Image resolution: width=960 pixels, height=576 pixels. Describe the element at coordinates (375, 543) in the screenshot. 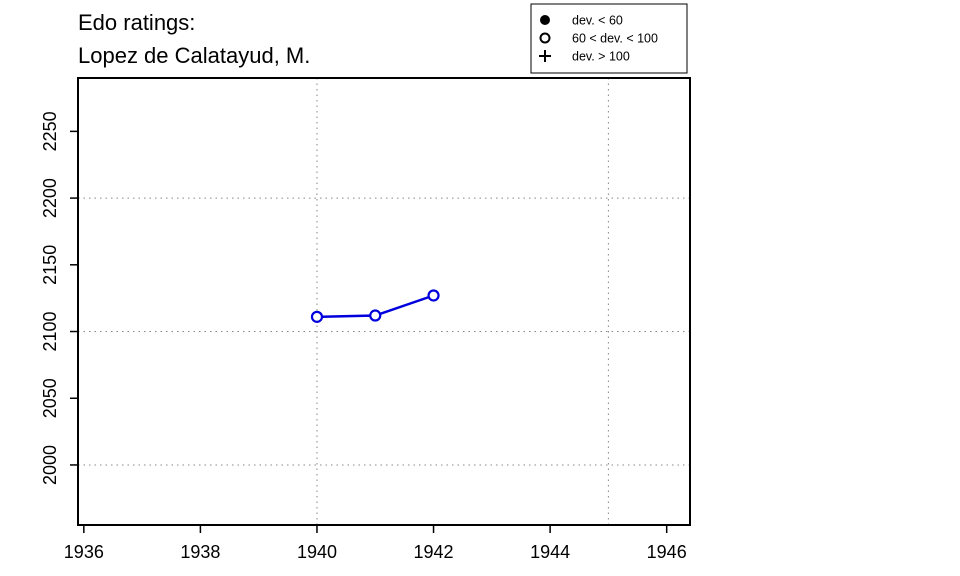

I see `x-axis: 1936 1938 1940 1942 1944 1946` at that location.